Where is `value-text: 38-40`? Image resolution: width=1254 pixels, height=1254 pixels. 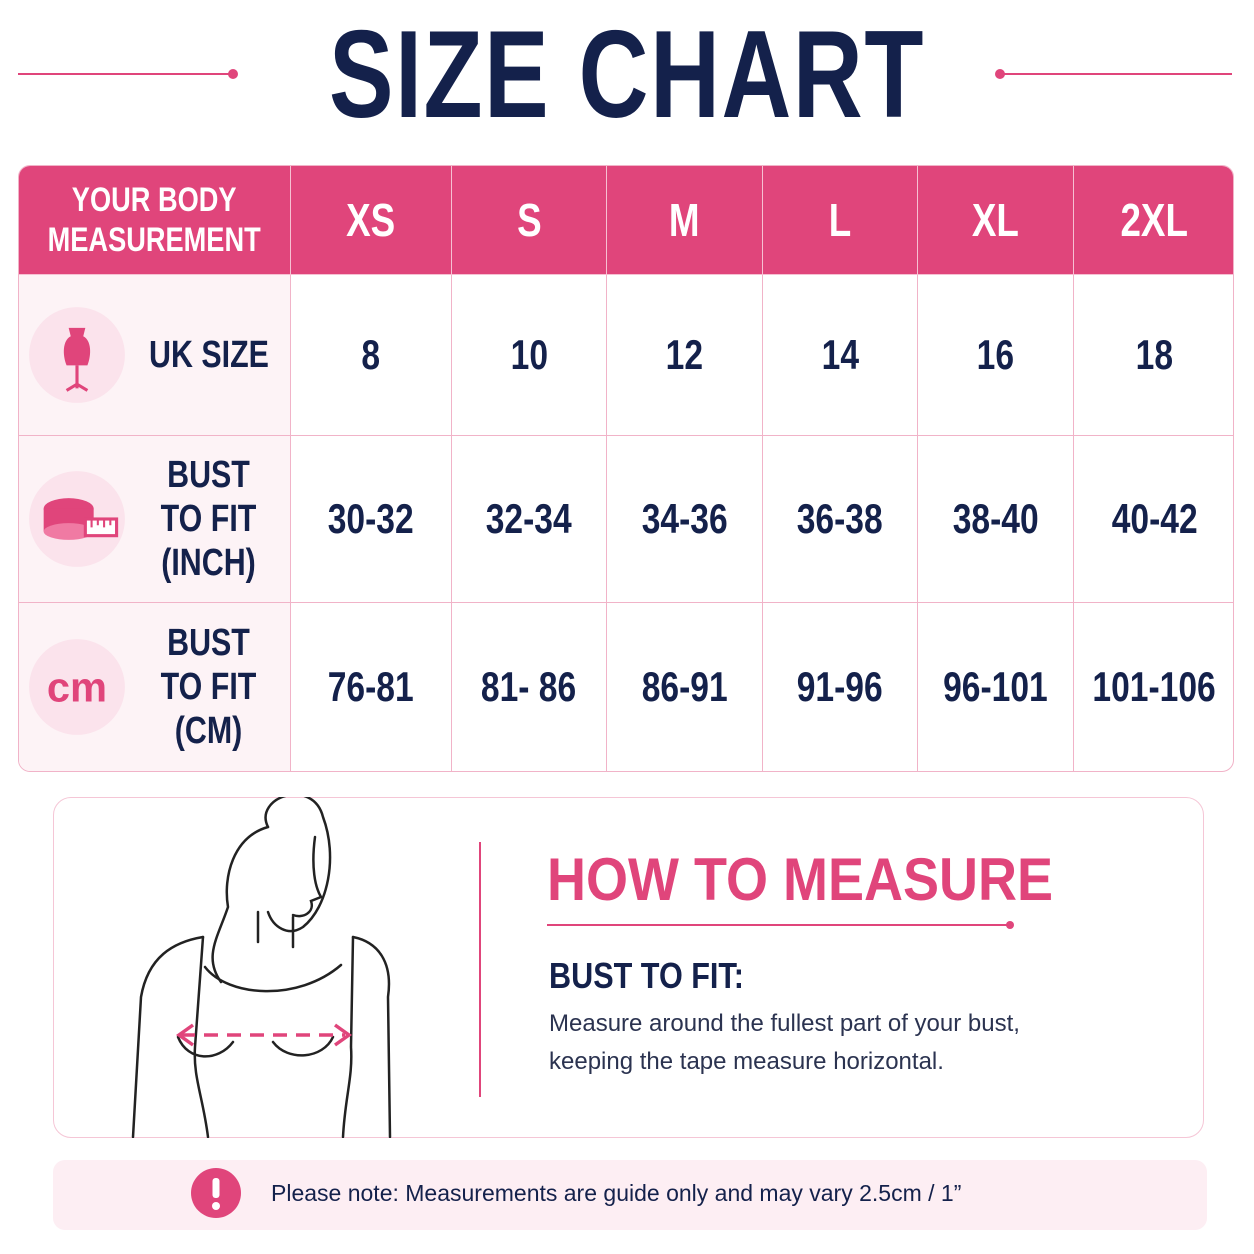
value-text: 38-40 is located at coordinates (995, 518).